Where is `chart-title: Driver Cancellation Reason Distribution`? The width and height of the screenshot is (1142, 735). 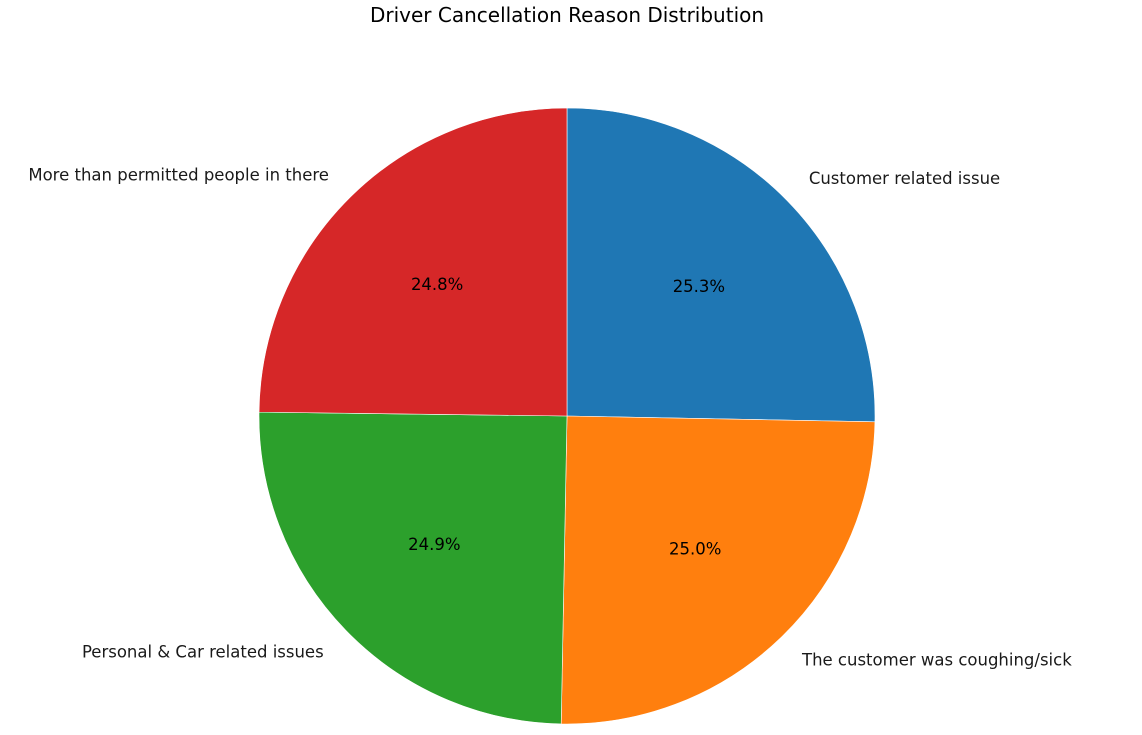 chart-title: Driver Cancellation Reason Distribution is located at coordinates (567, 15).